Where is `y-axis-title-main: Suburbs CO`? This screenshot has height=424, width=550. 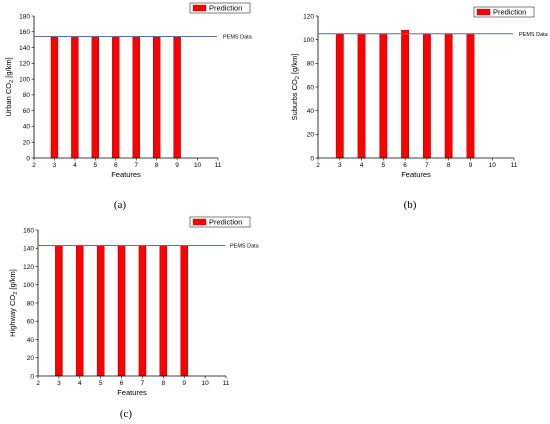 y-axis-title-main: Suburbs CO is located at coordinates (294, 99).